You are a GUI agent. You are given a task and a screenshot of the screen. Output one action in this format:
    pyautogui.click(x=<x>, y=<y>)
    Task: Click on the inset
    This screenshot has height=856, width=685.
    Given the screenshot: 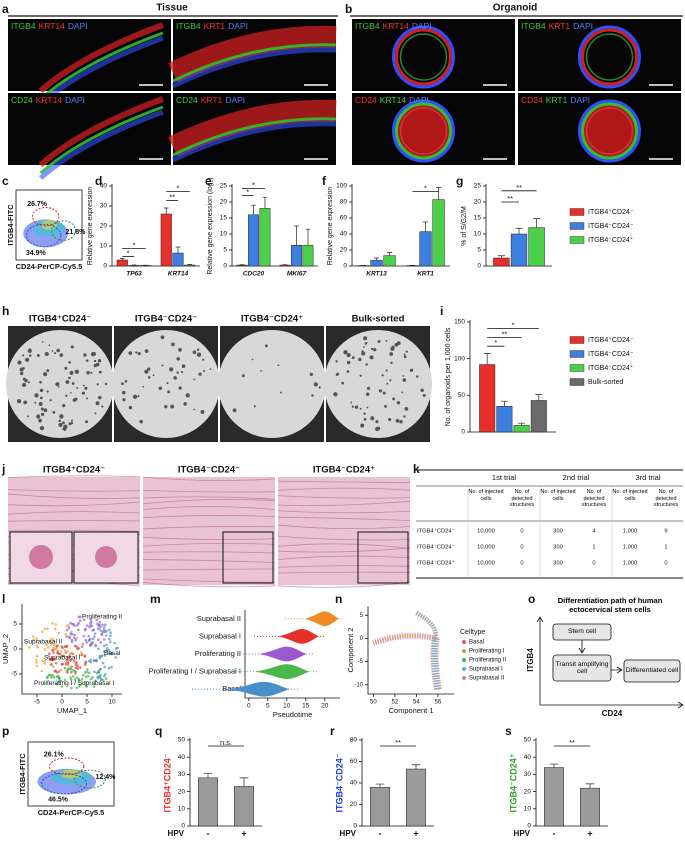 What is the action you would take?
    pyautogui.click(x=248, y=557)
    